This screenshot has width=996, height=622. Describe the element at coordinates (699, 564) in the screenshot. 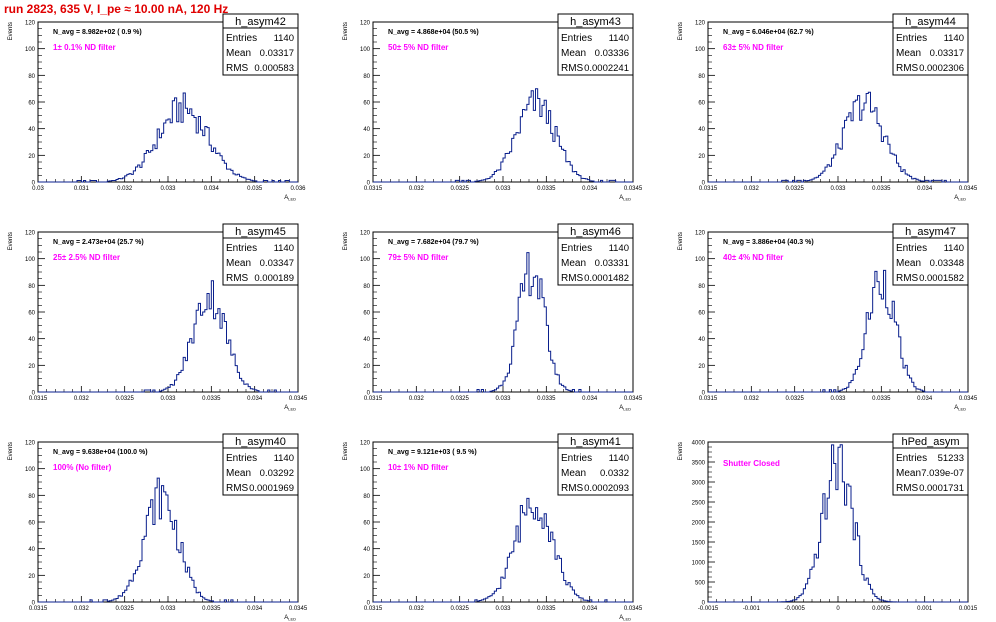

I see `y-tick-label: 1000` at that location.